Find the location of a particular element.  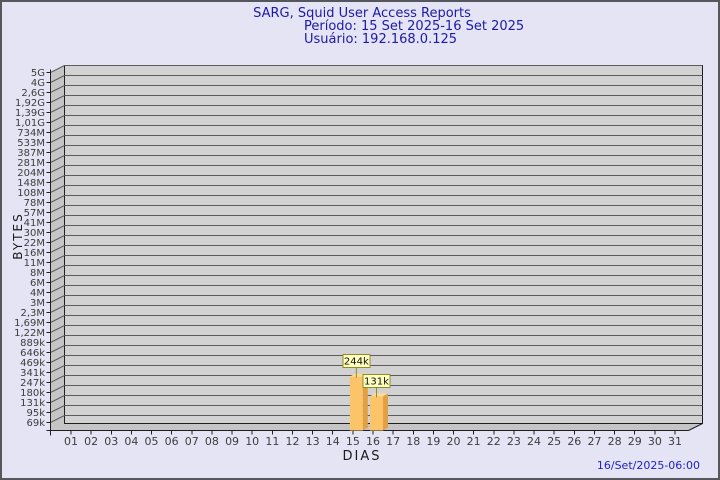

x-tick-label: 22 is located at coordinates (494, 441).